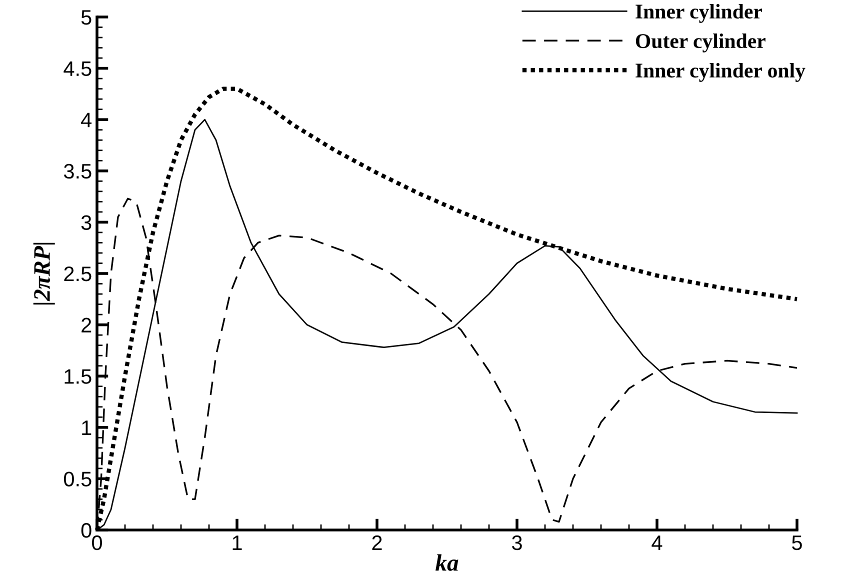  I want to click on x-tick-label: 1, so click(237, 543).